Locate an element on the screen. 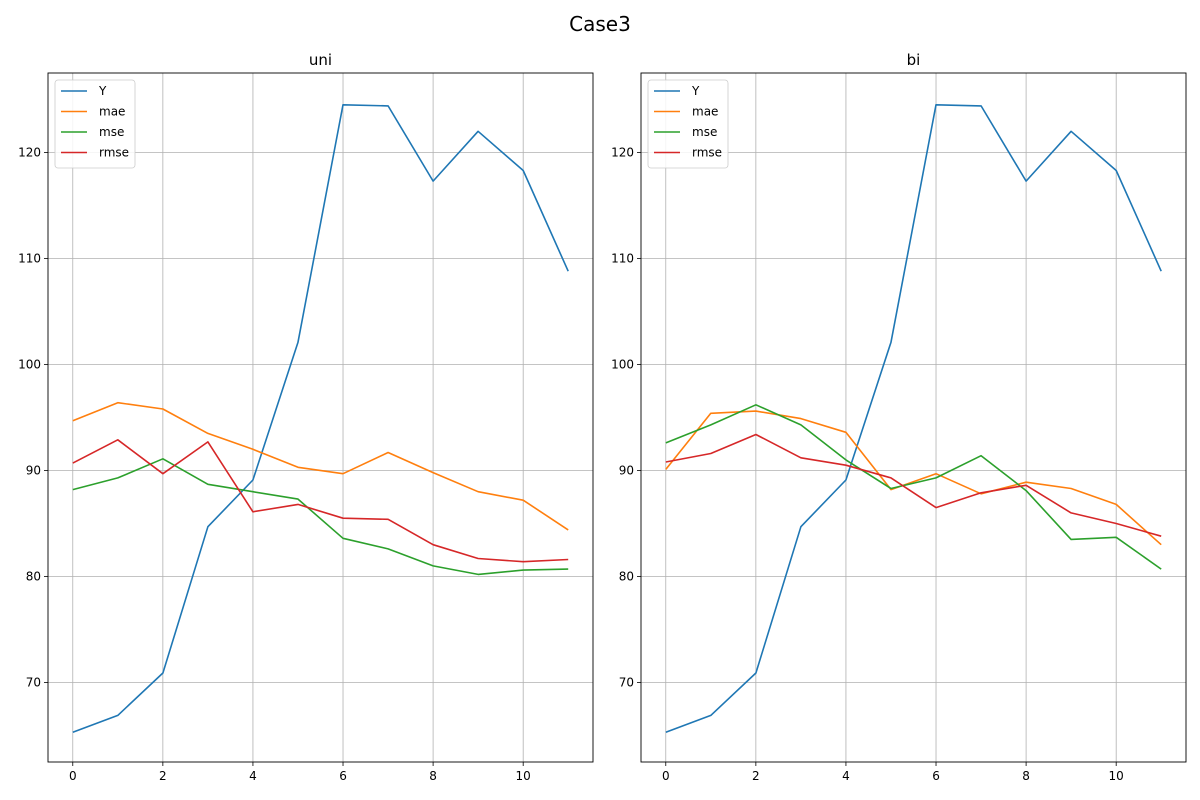  subplot-title: bi is located at coordinates (914, 60).